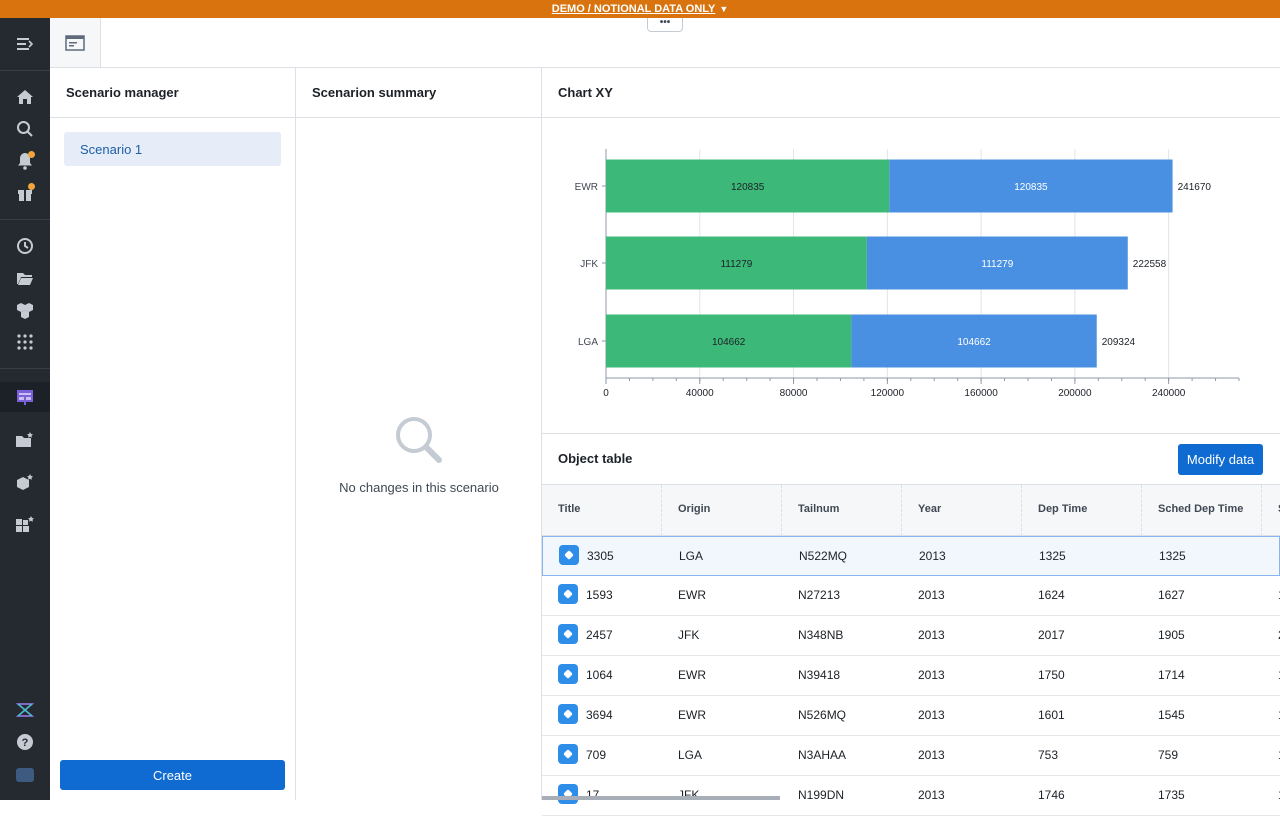  What do you see at coordinates (1220, 459) in the screenshot?
I see `modify-data-button: Modify data` at bounding box center [1220, 459].